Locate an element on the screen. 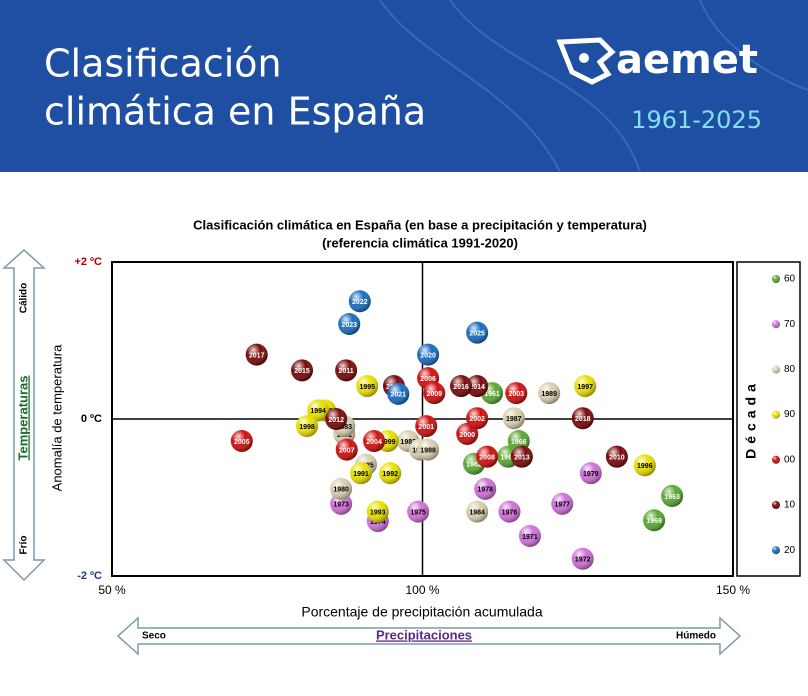  point-label: 1994 is located at coordinates (318, 411).